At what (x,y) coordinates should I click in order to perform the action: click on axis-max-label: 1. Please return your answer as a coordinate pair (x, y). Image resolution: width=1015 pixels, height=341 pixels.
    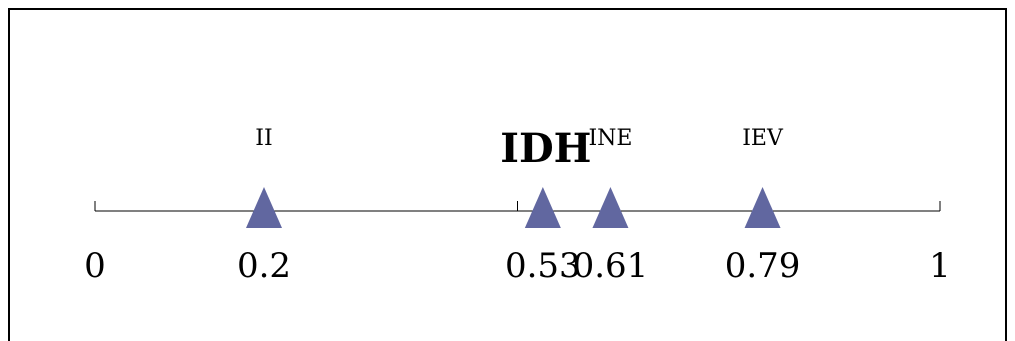
    Looking at the image, I should click on (940, 266).